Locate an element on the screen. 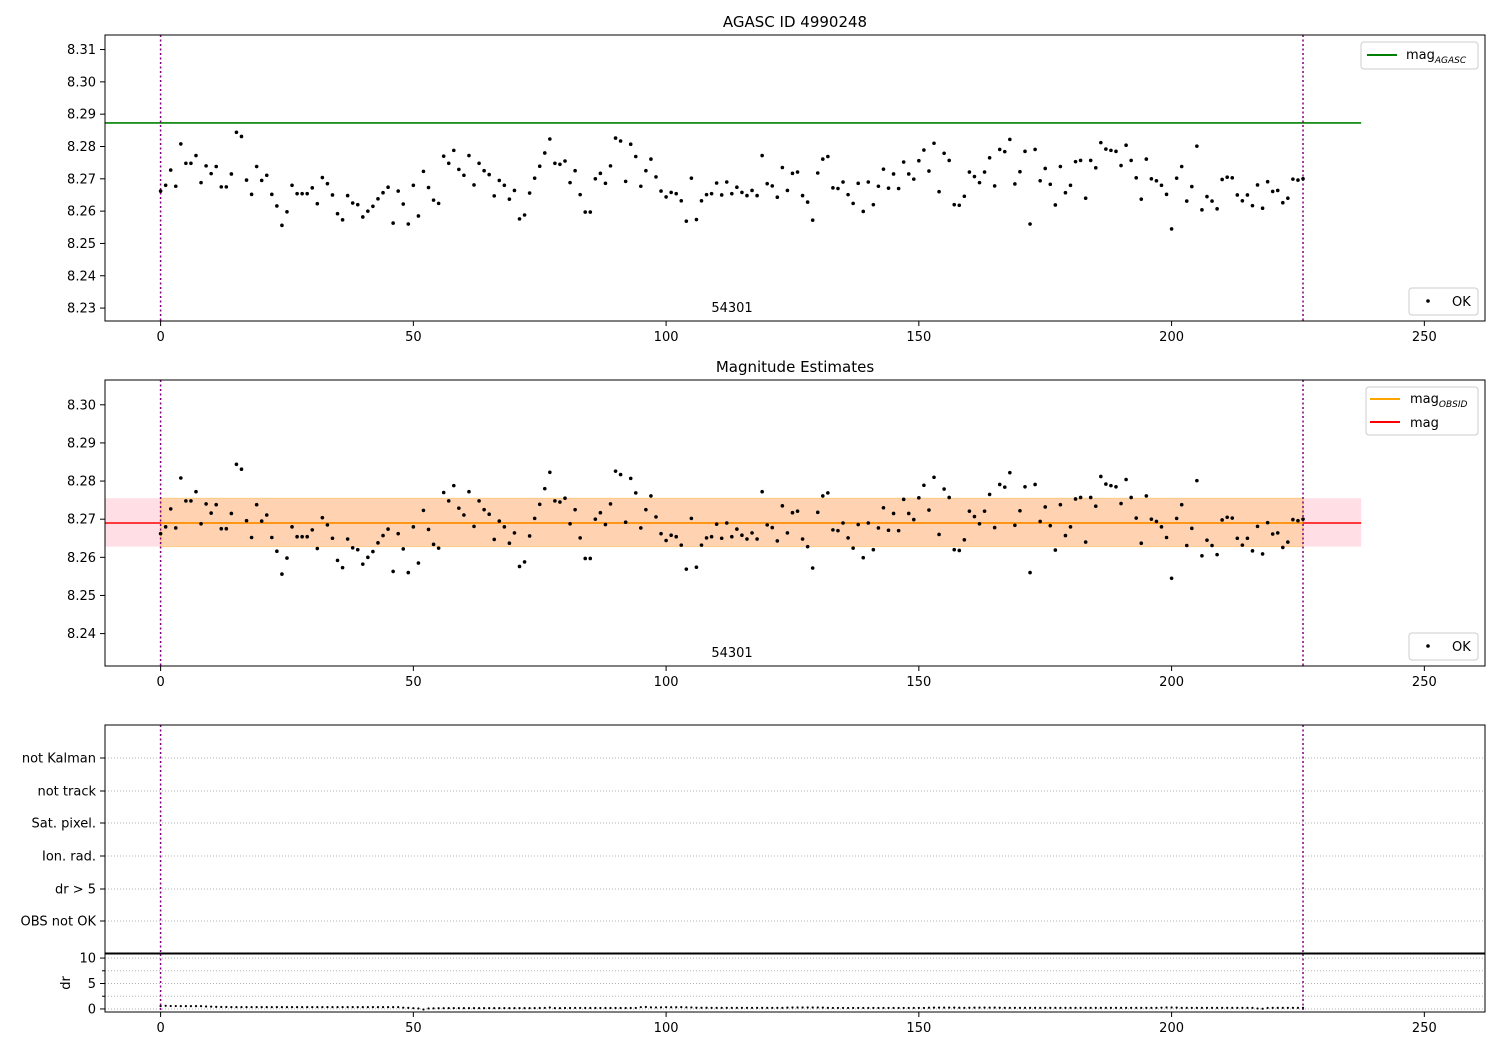 The image size is (1500, 1054). mag-xtick-label-150: 150 is located at coordinates (918, 682).